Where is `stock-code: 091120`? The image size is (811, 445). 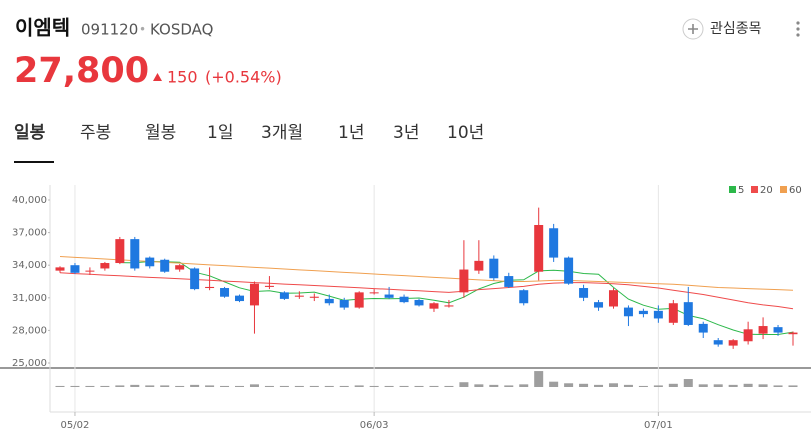
stock-code: 091120 is located at coordinates (109, 30).